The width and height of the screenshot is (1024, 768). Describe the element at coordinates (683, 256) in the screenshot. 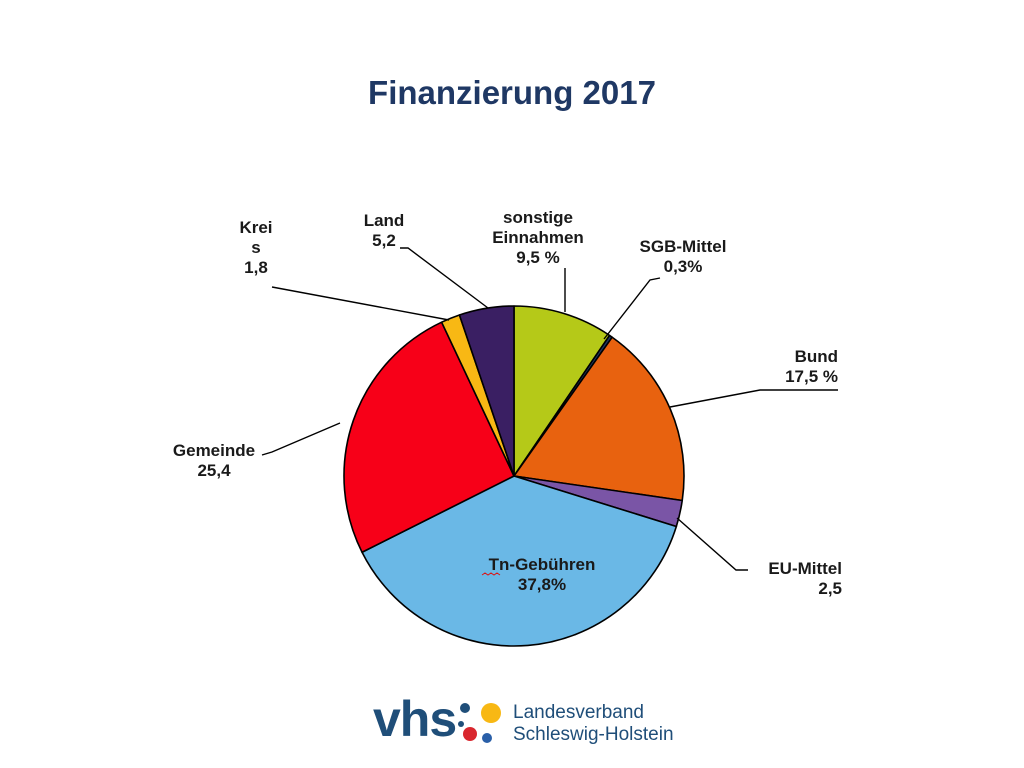

I see `slice-label: SGB-Mittel 0,3%` at that location.